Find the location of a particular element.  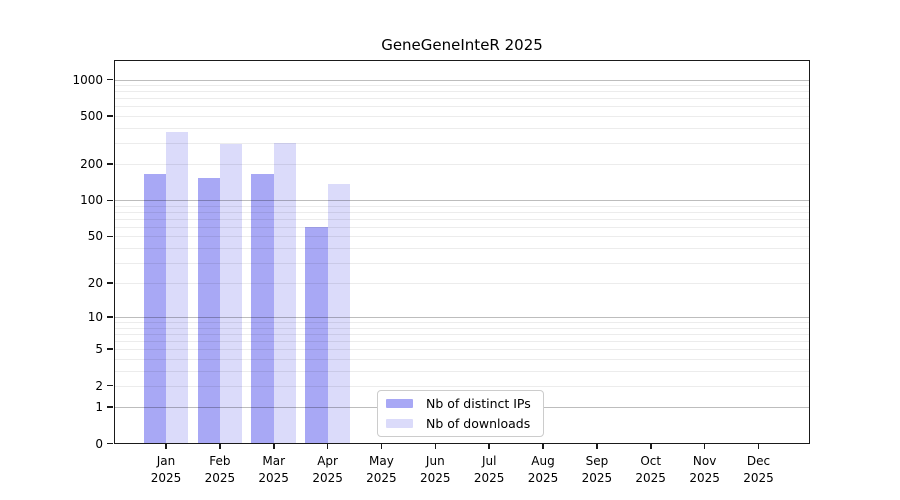

legend-item-downloads: Nb of downloads is located at coordinates (460, 423).